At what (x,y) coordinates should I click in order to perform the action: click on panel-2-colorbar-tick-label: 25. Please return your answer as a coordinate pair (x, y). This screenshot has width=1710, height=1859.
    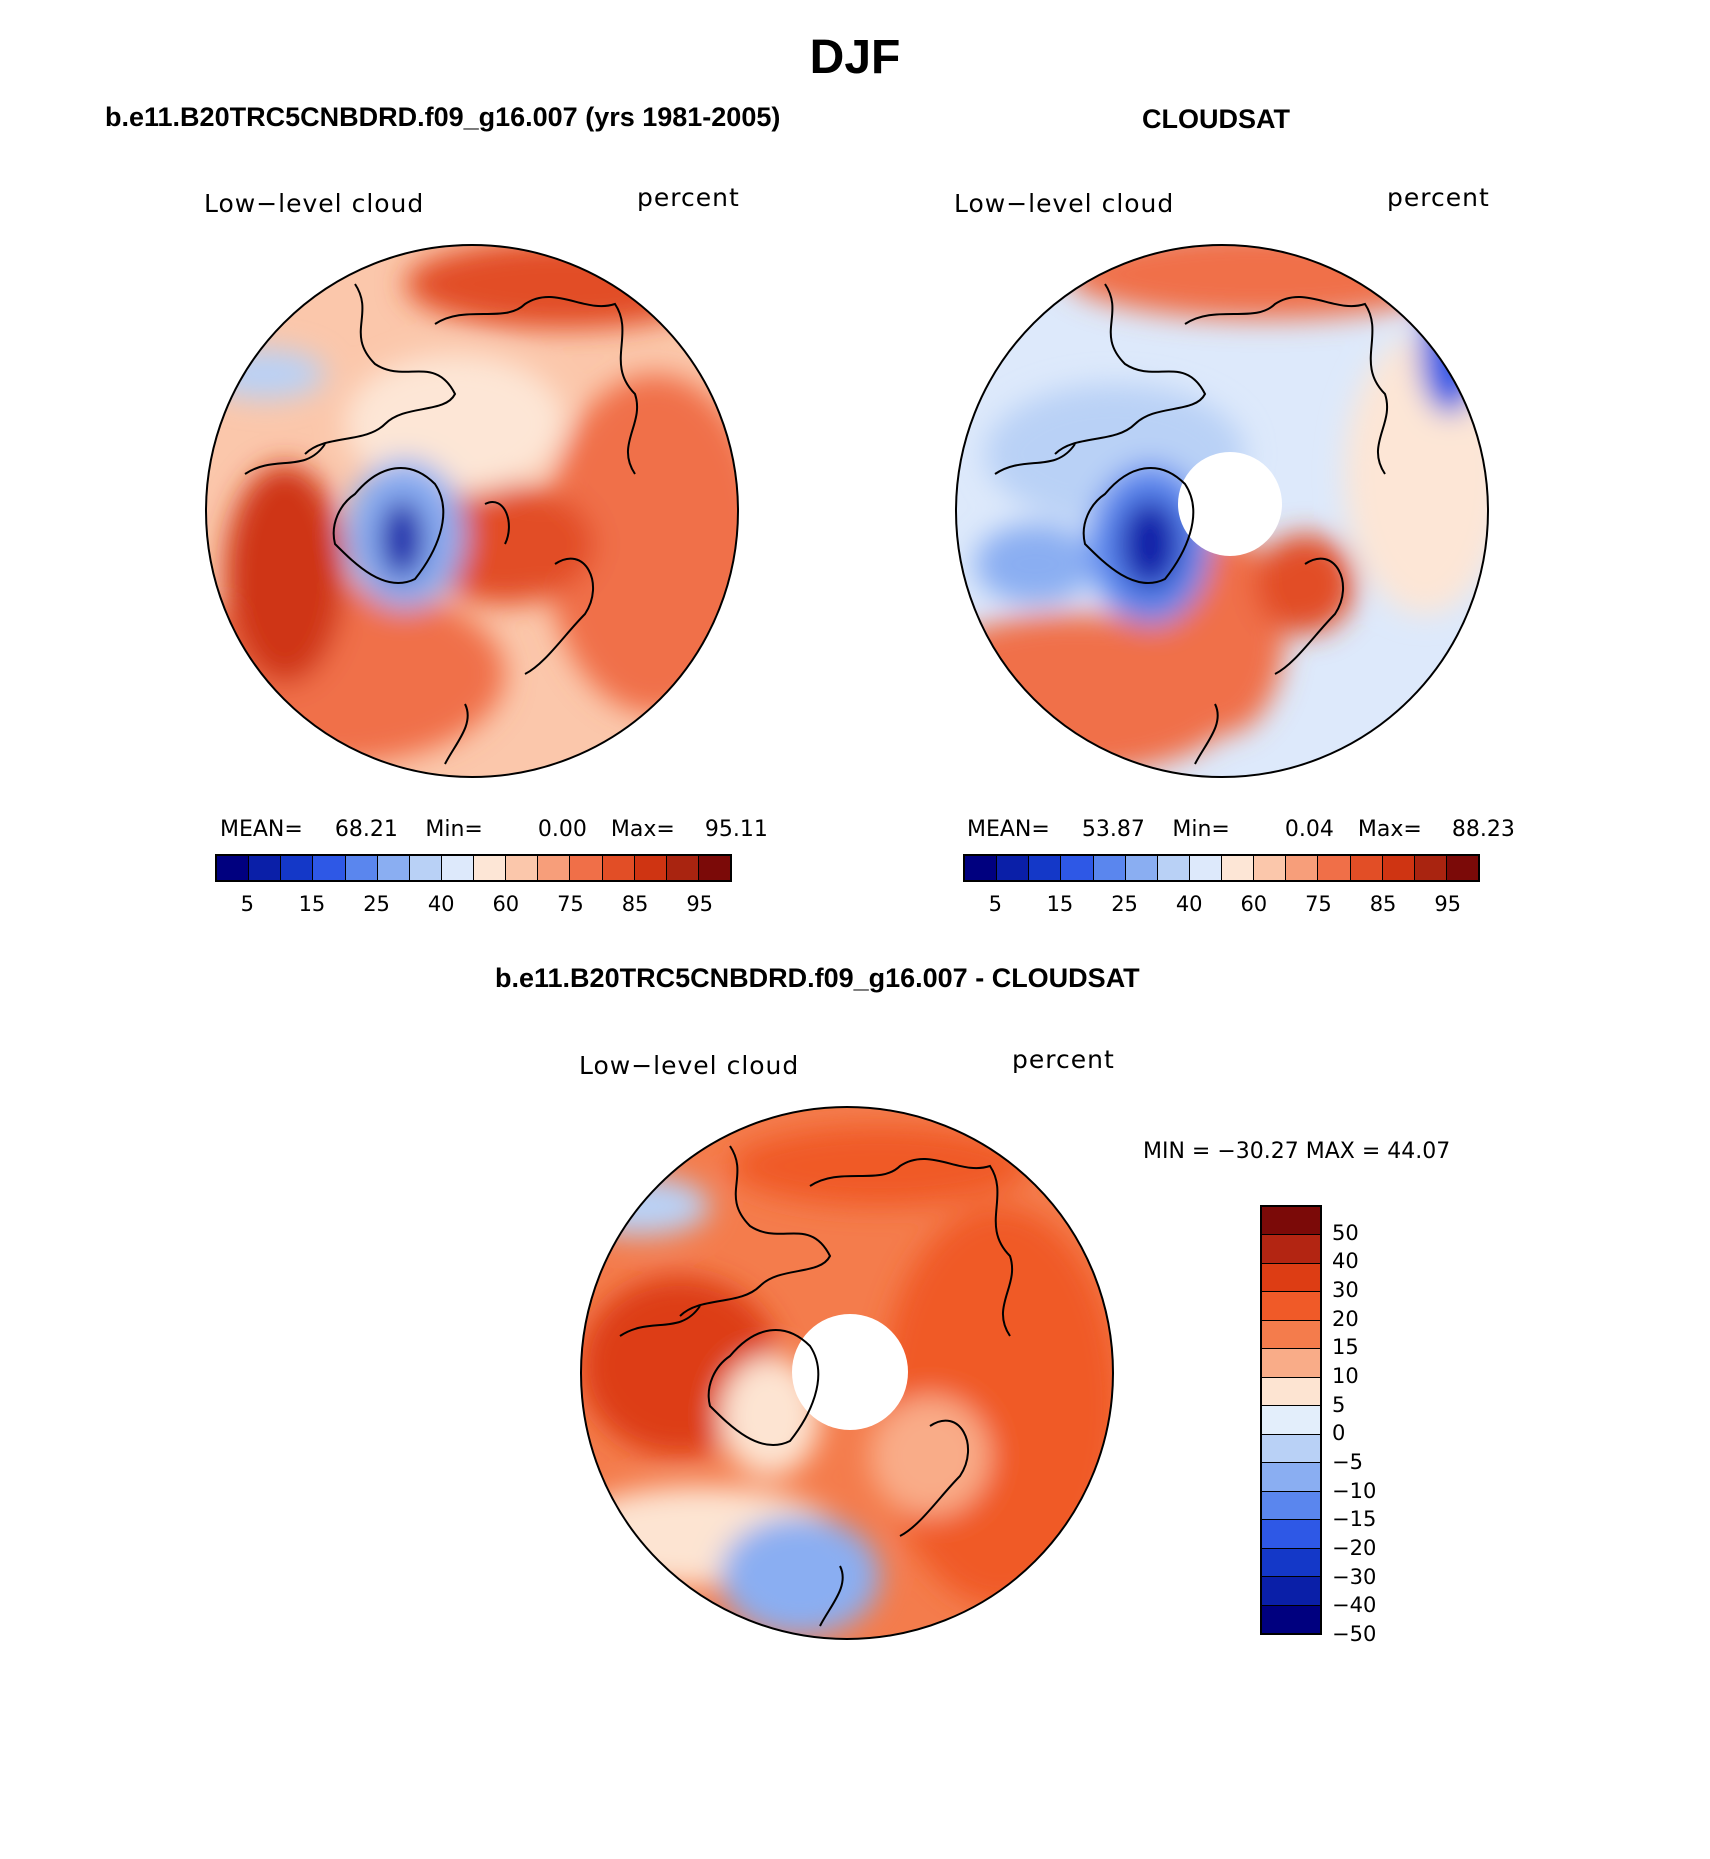
    Looking at the image, I should click on (1124, 904).